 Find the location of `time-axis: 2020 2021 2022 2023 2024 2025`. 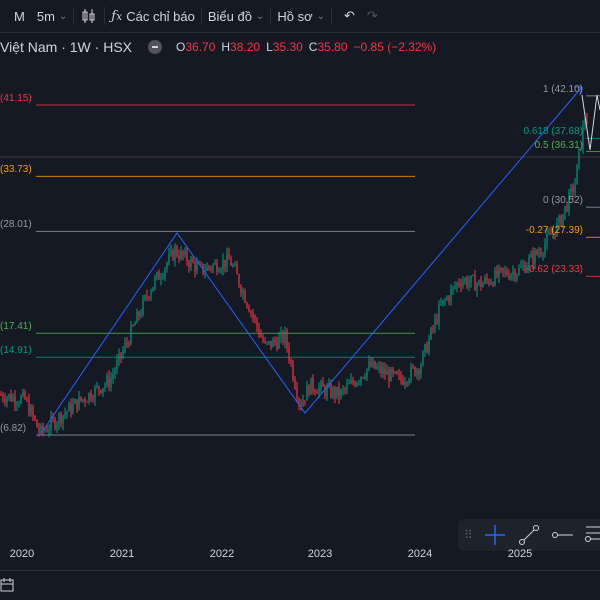

time-axis: 2020 2021 2022 2023 2024 2025 is located at coordinates (300, 558).